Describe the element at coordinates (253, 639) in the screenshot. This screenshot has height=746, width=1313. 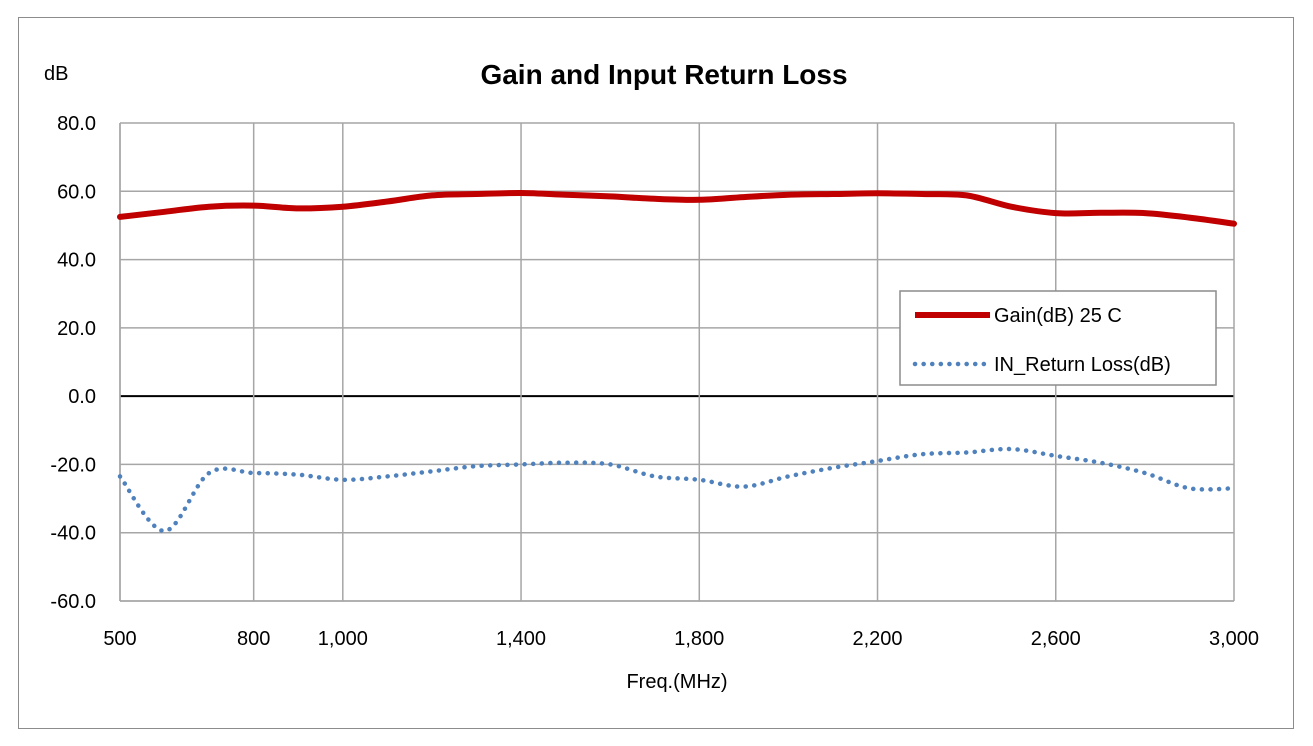
I see `x-tick-label: 800` at that location.